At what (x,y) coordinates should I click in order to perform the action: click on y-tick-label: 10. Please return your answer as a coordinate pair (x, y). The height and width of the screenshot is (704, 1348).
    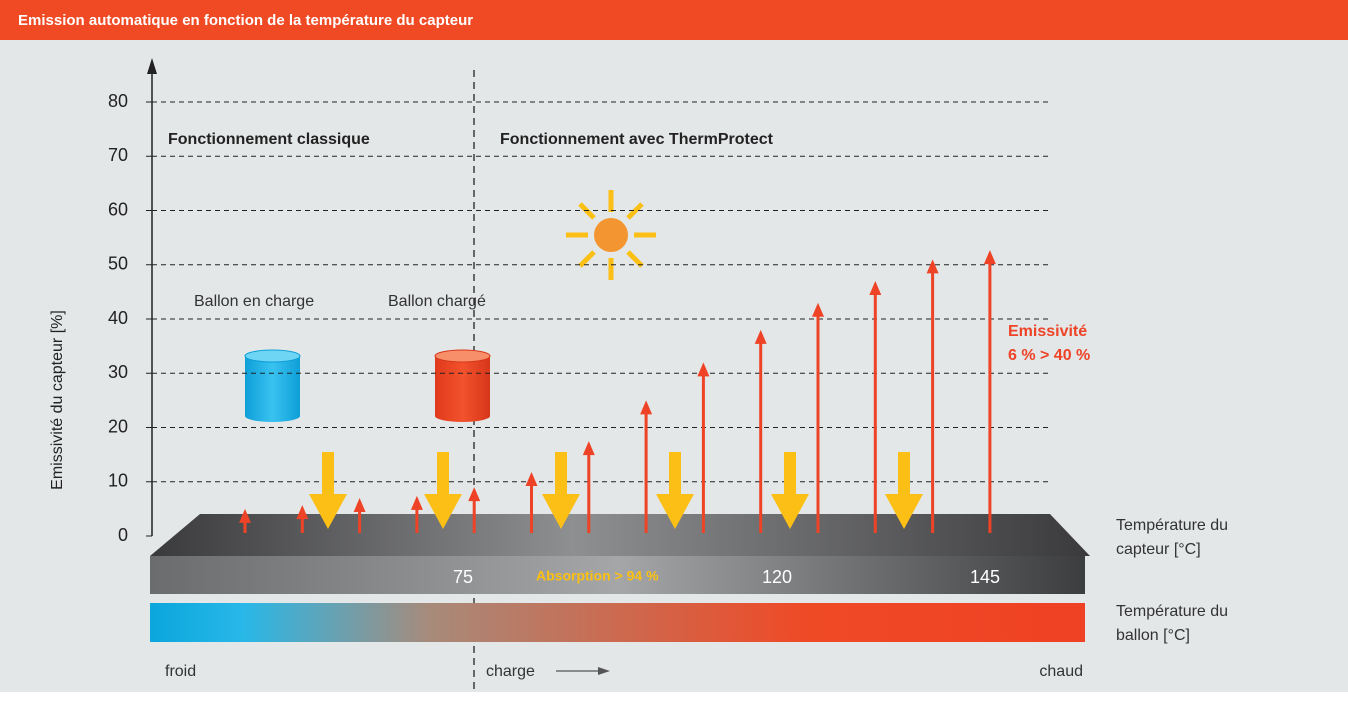
    Looking at the image, I should click on (118, 481).